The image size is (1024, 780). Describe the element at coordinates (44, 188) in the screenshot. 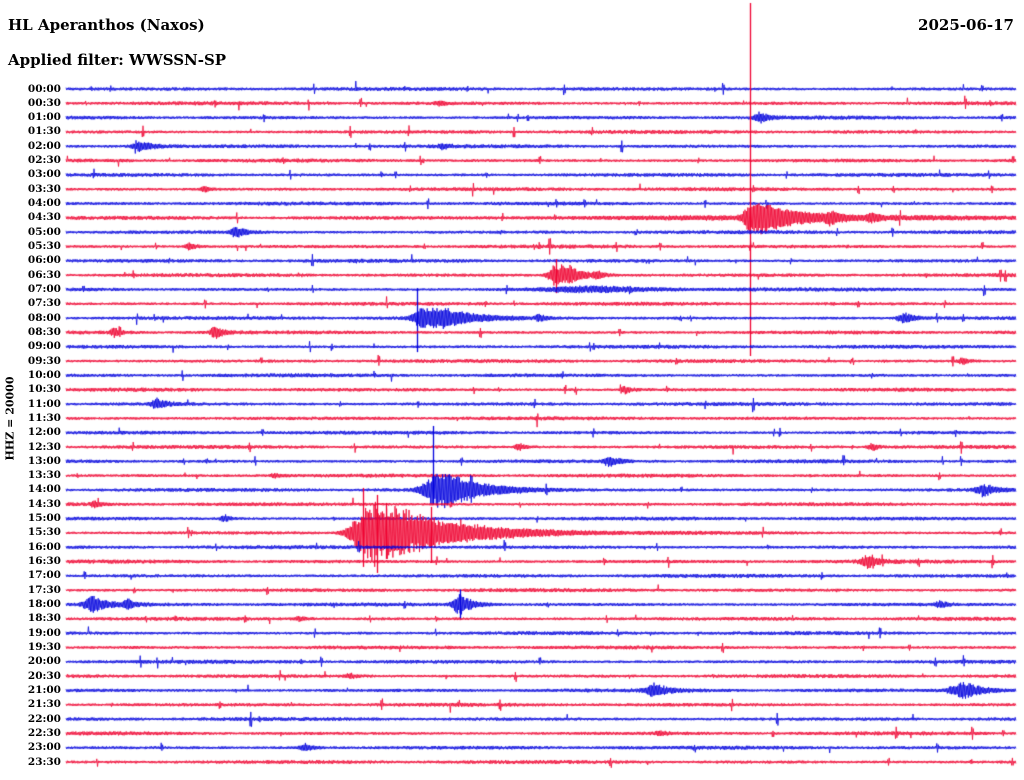

I see `time-label: 03:30` at that location.